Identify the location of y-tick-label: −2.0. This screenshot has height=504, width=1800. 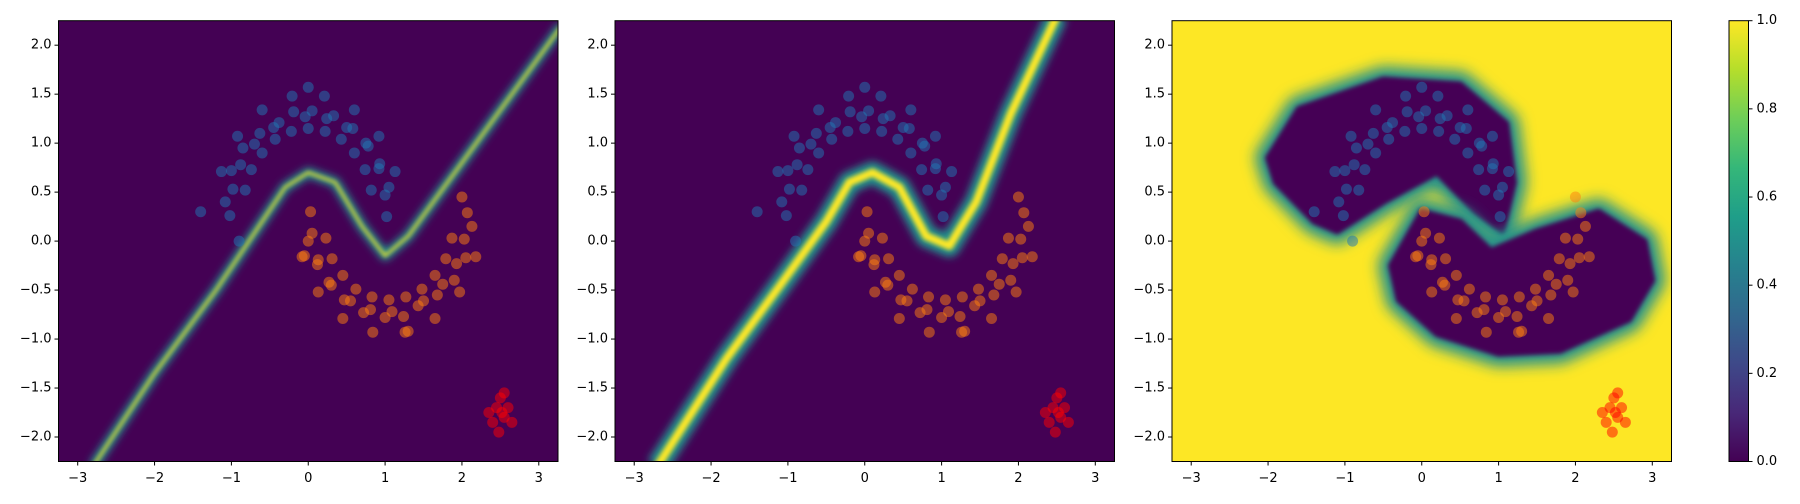
(592, 437).